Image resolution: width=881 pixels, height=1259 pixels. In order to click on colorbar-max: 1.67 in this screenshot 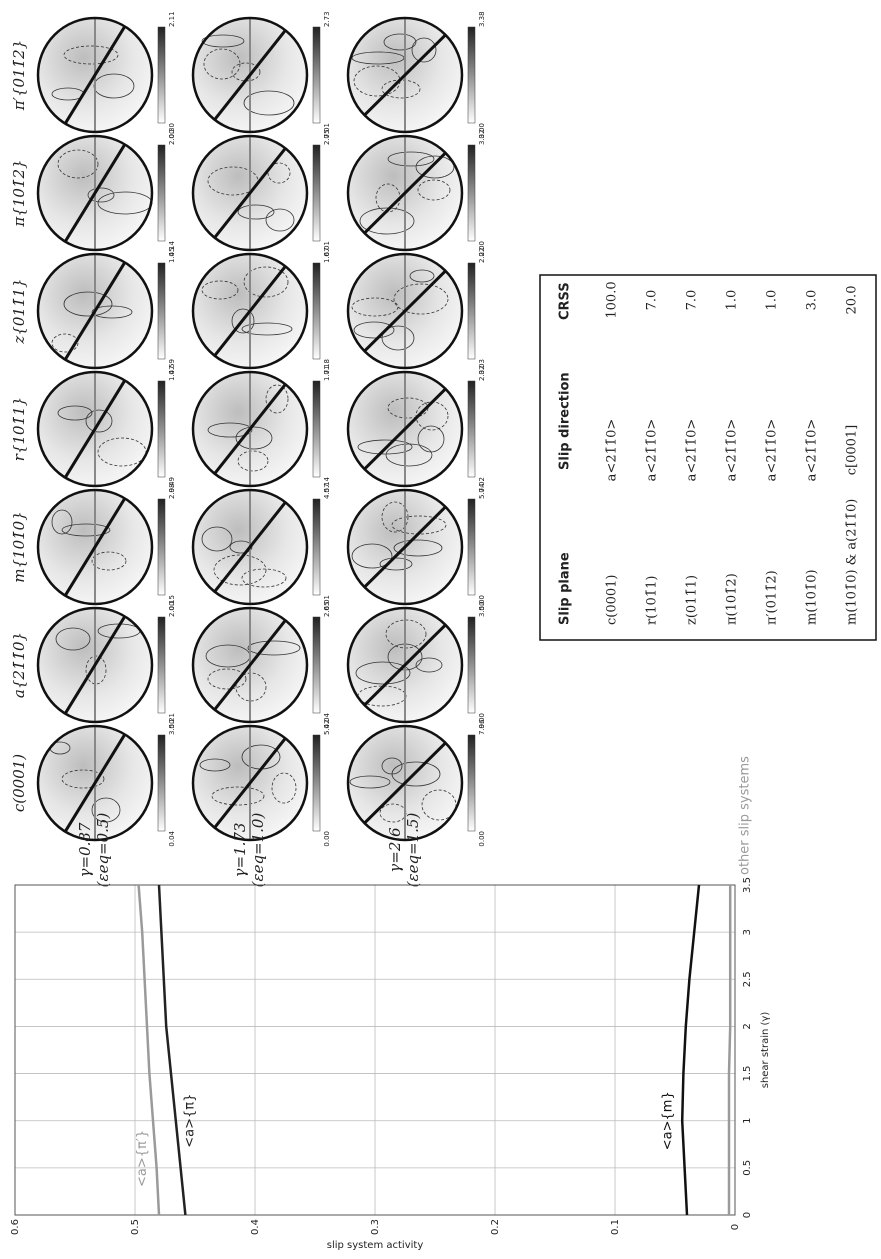, I will do `click(327, 255)`.